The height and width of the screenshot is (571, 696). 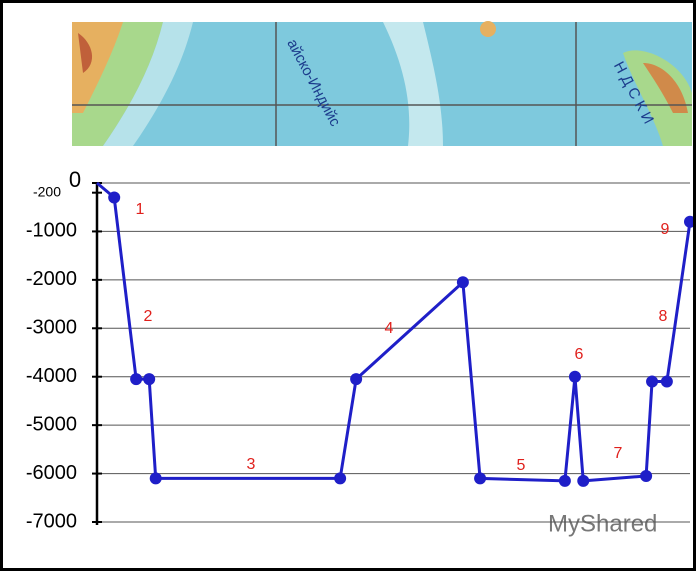 What do you see at coordinates (663, 316) in the screenshot?
I see `annotation: 8` at bounding box center [663, 316].